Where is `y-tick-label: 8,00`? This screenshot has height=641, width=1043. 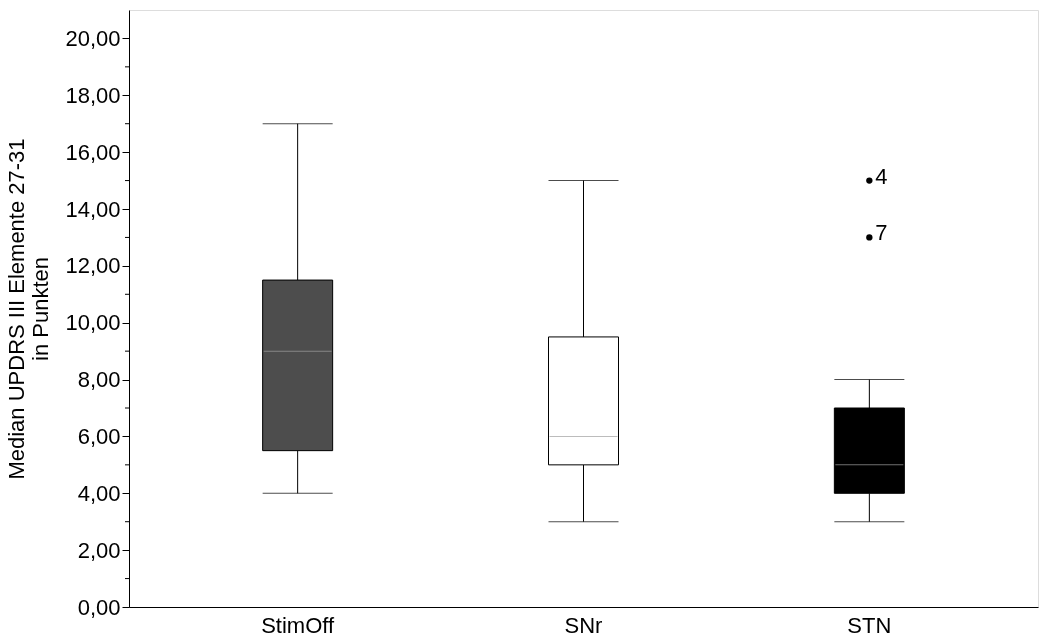
y-tick-label: 8,00 is located at coordinates (99, 380).